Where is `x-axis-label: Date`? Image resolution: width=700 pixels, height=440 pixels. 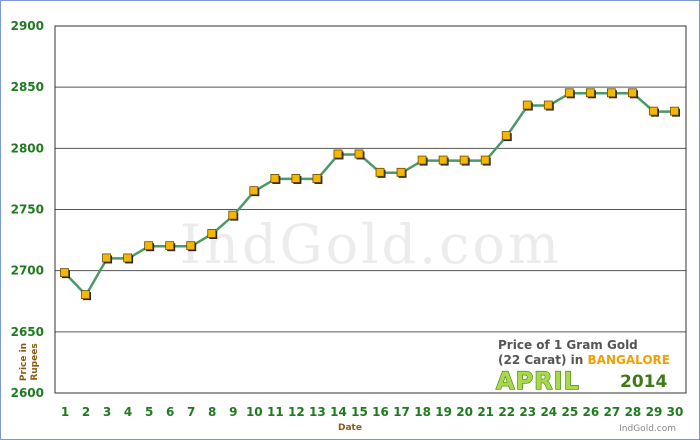 x-axis-label: Date is located at coordinates (350, 428).